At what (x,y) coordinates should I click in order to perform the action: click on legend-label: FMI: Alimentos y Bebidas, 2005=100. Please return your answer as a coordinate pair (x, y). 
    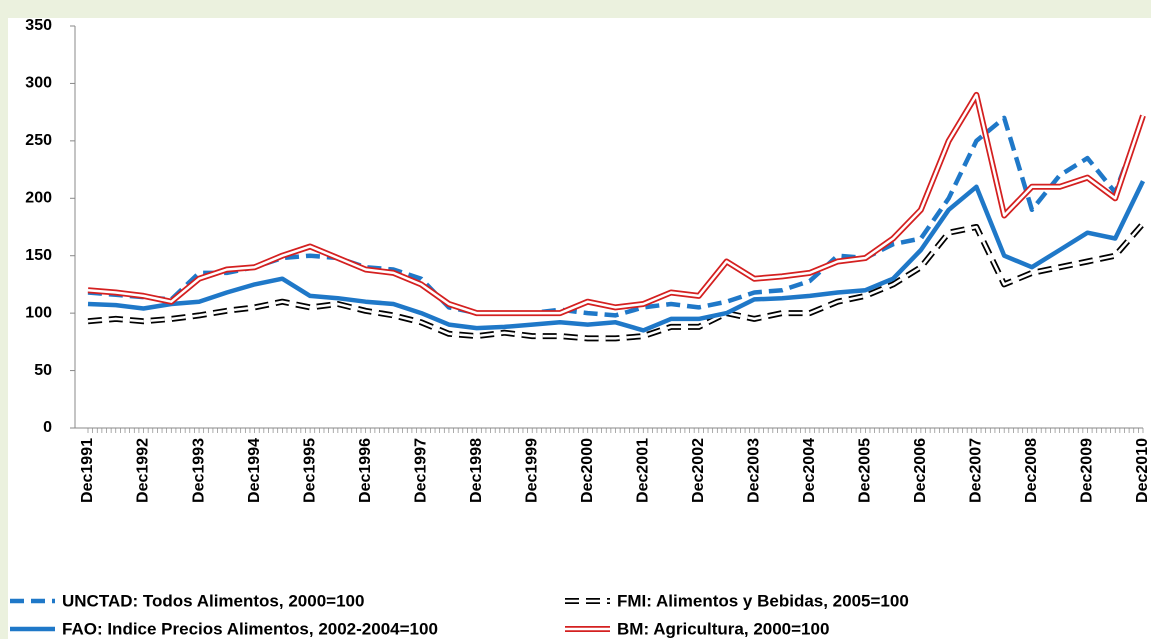
    Looking at the image, I should click on (763, 600).